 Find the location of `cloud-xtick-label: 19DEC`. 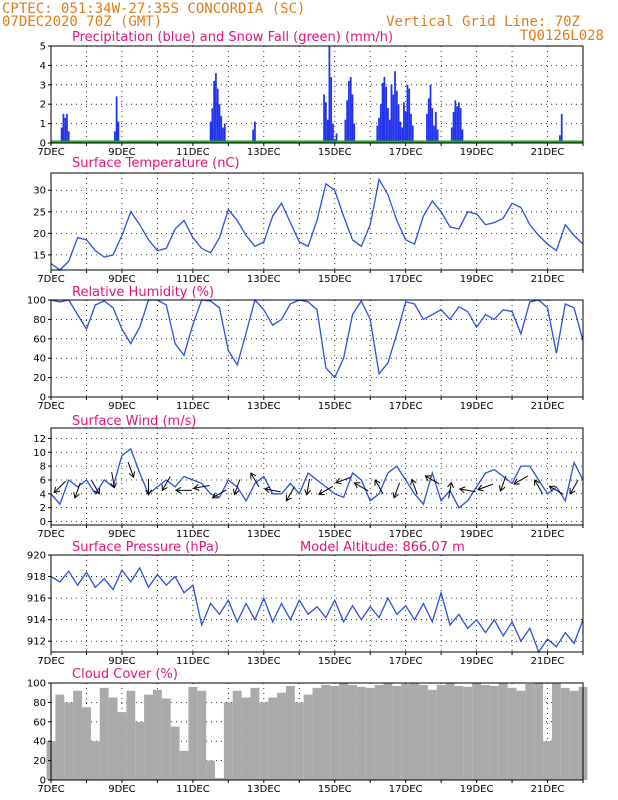

cloud-xtick-label: 19DEC is located at coordinates (477, 789).